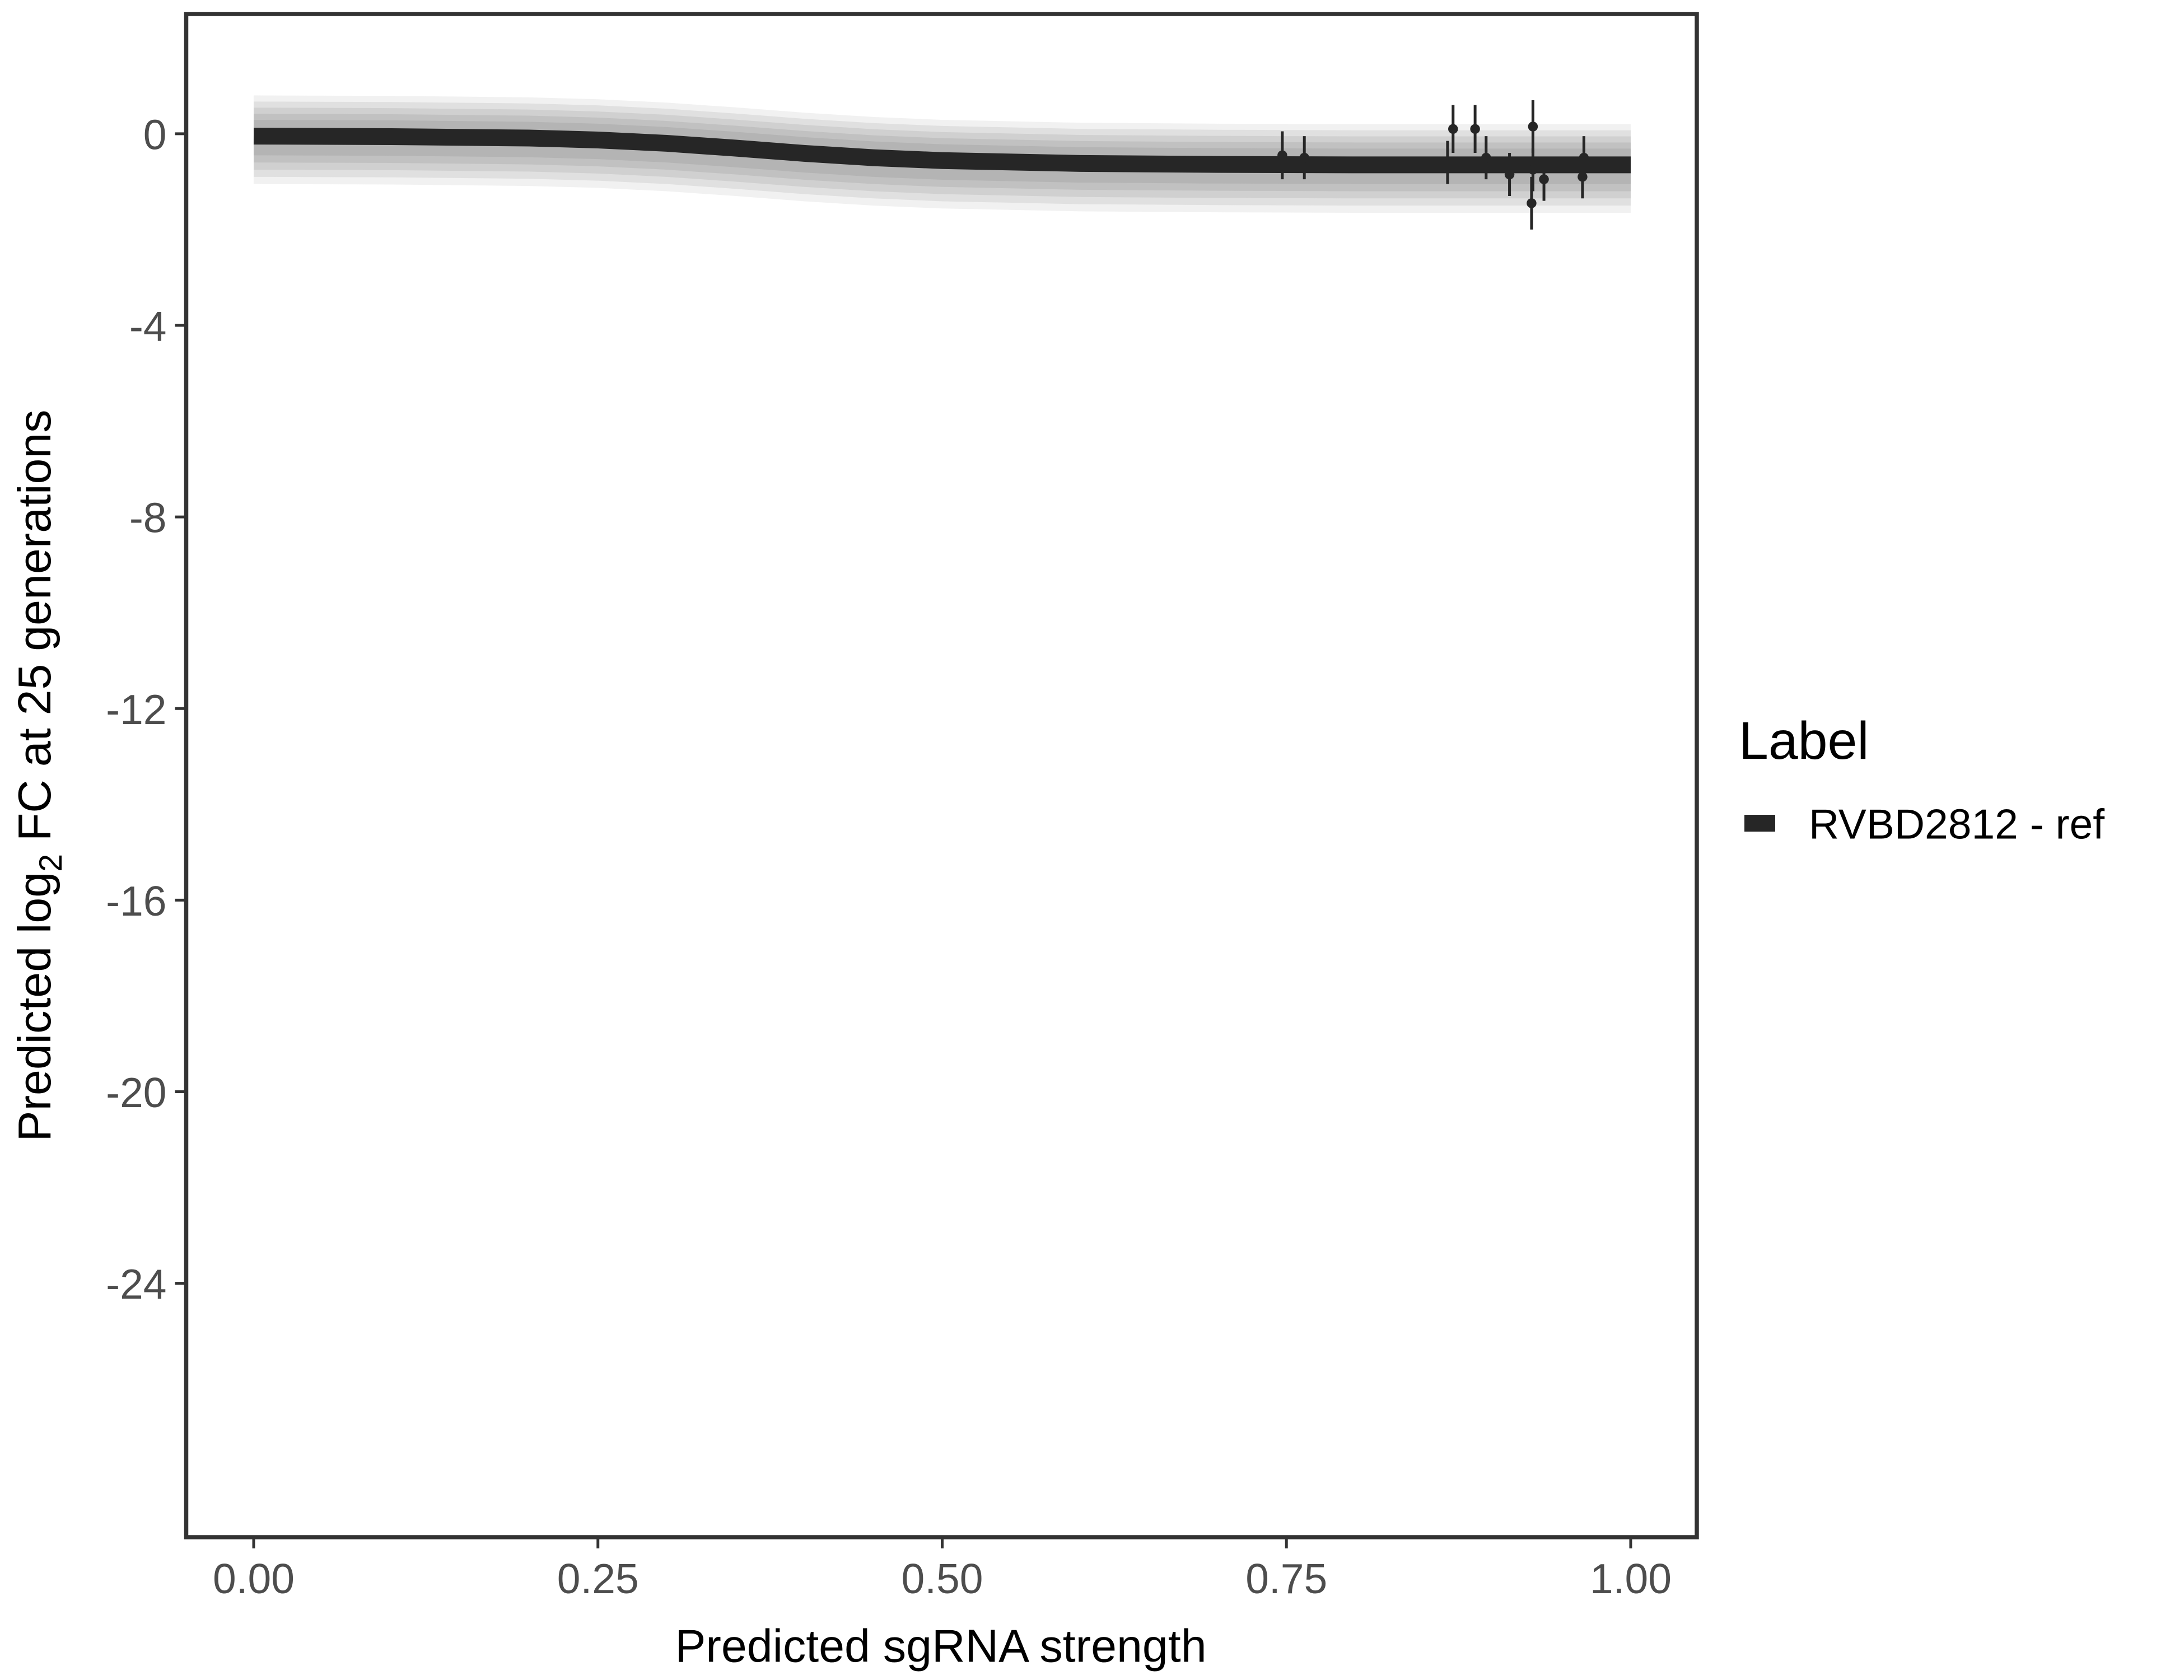  I want to click on y-tick-label: -12, so click(136, 710).